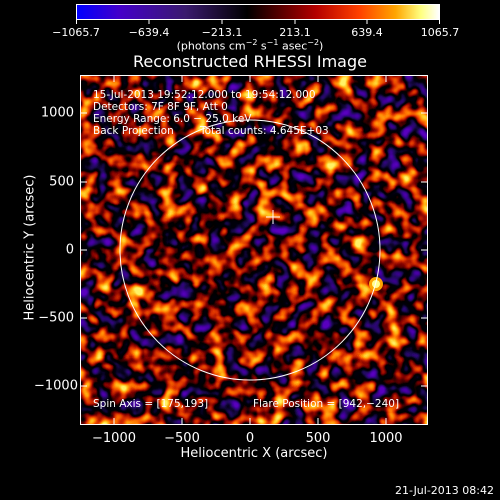 The width and height of the screenshot is (500, 500). Describe the element at coordinates (160, 107) in the screenshot. I see `detectors-text: Detectors: 7F 8F 9F, Att 0` at that location.